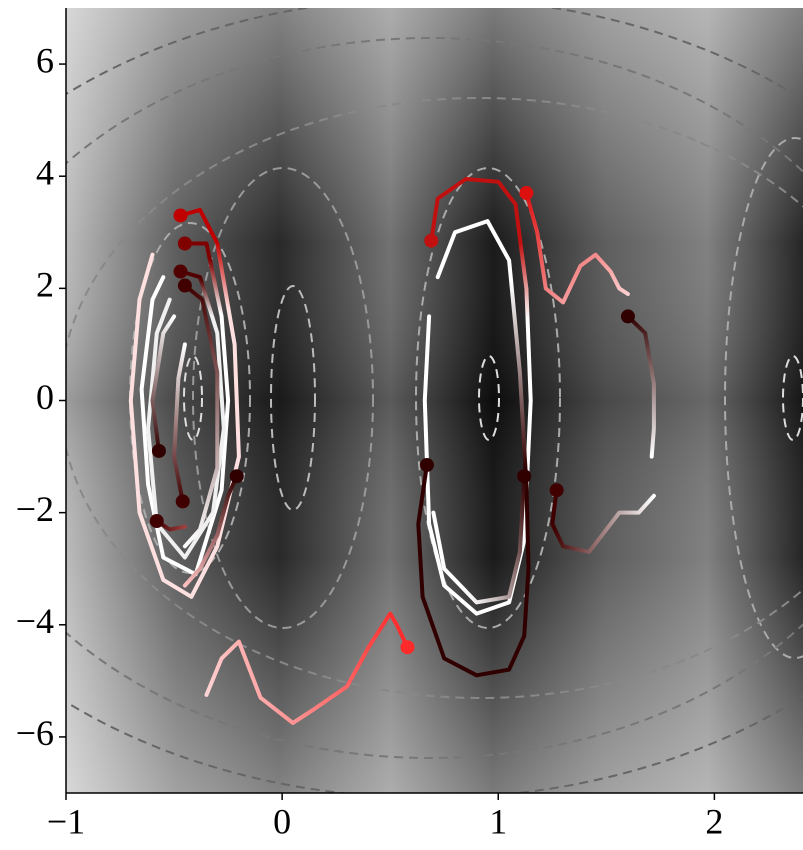  I want to click on x-tick-label: −1, so click(66, 821).